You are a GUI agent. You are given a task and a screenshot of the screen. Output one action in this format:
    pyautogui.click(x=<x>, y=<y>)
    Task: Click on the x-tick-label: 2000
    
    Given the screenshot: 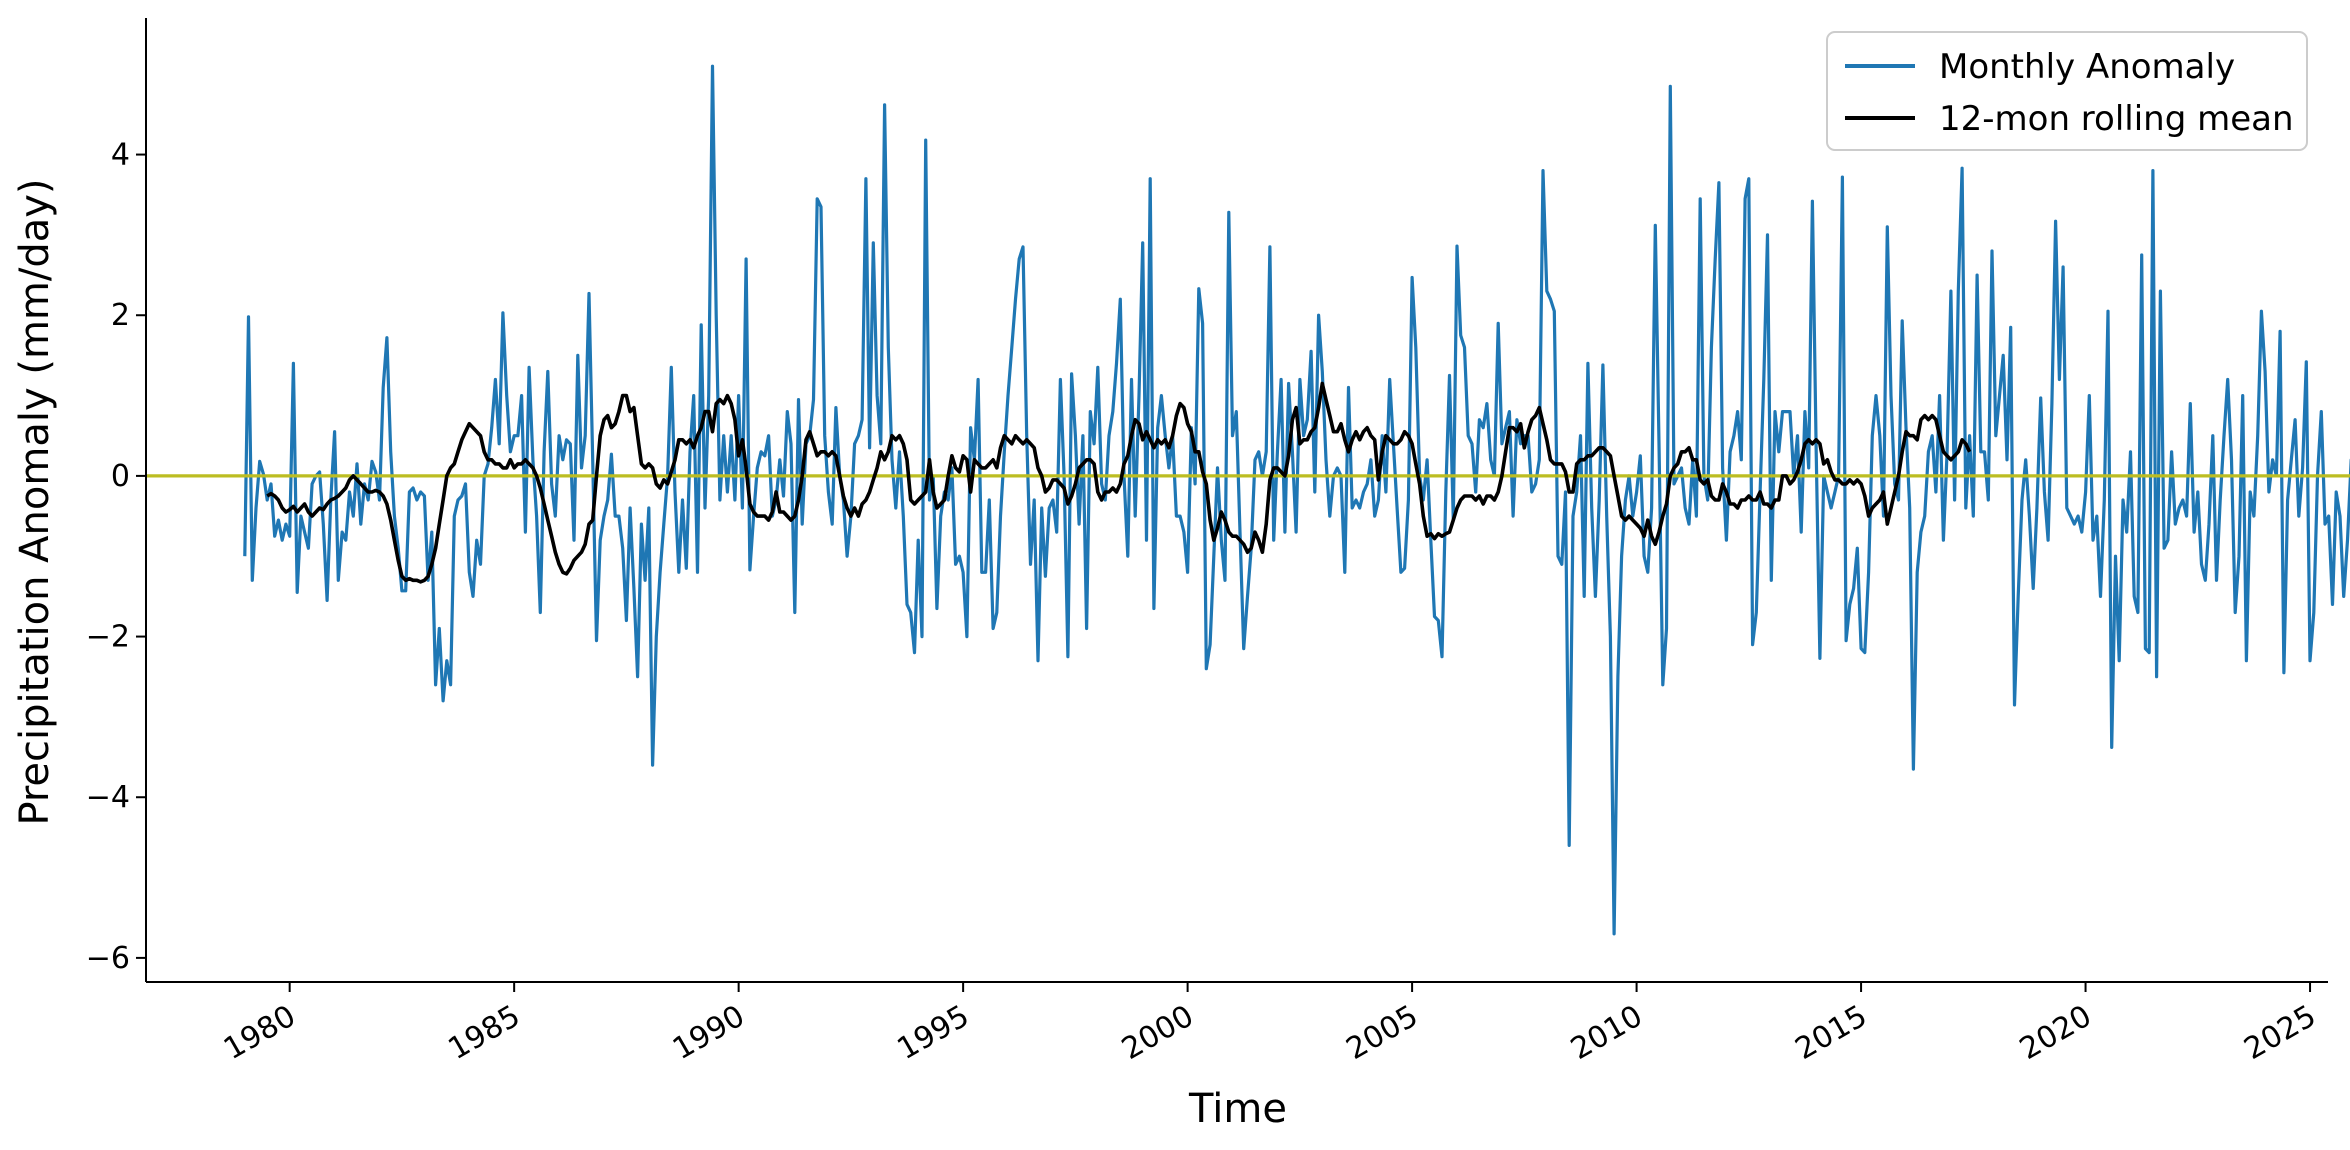 What is the action you would take?
    pyautogui.click(x=1158, y=1033)
    